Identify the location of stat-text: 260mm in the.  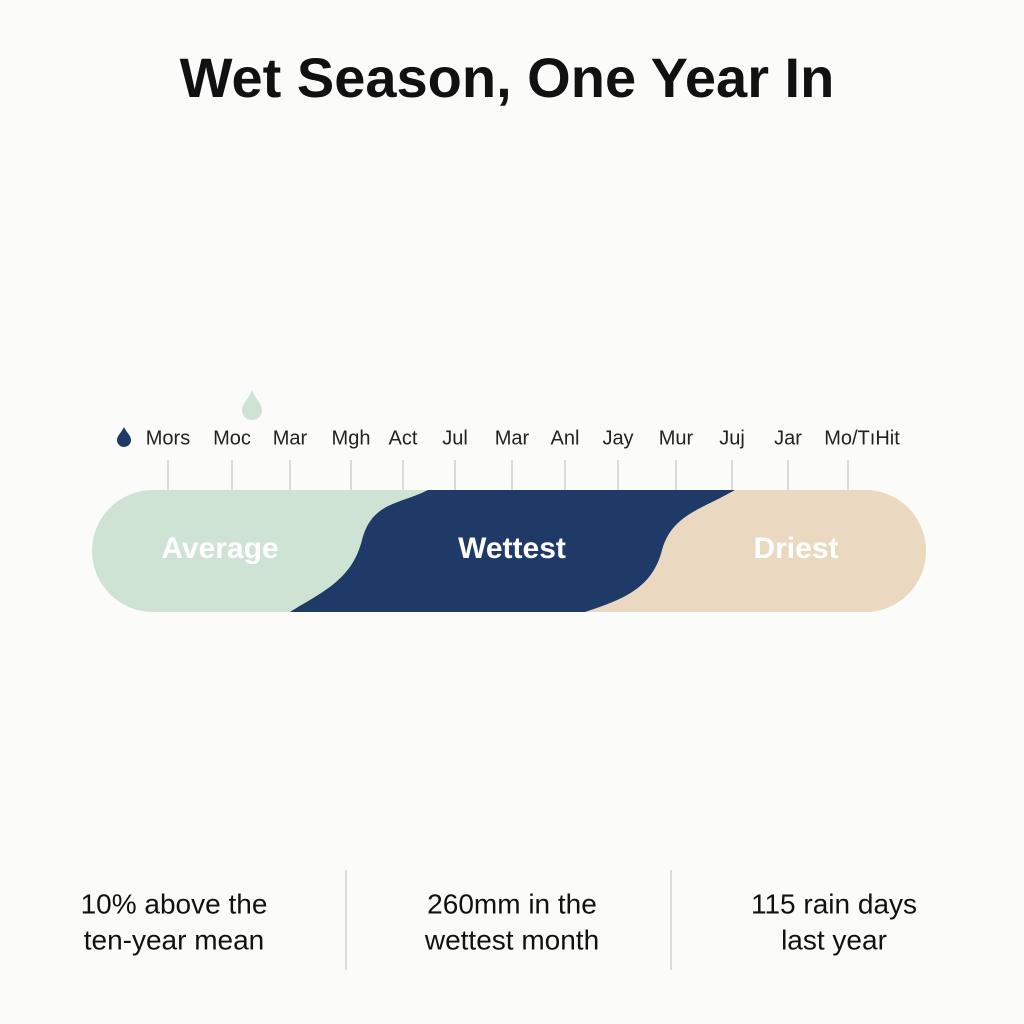
(512, 903).